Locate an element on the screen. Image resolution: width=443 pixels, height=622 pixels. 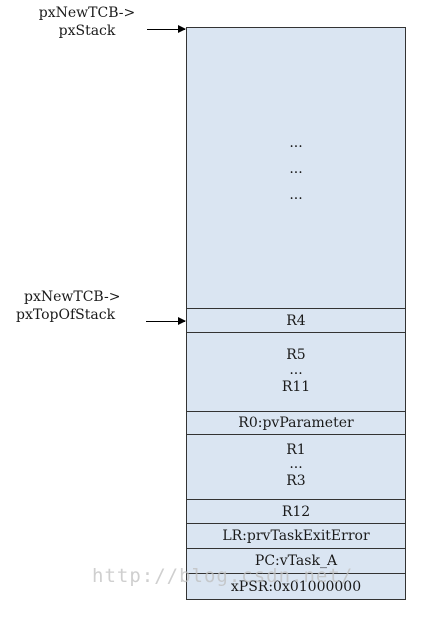
cell-lr: LR:prvTaskExitError is located at coordinates (296, 536).